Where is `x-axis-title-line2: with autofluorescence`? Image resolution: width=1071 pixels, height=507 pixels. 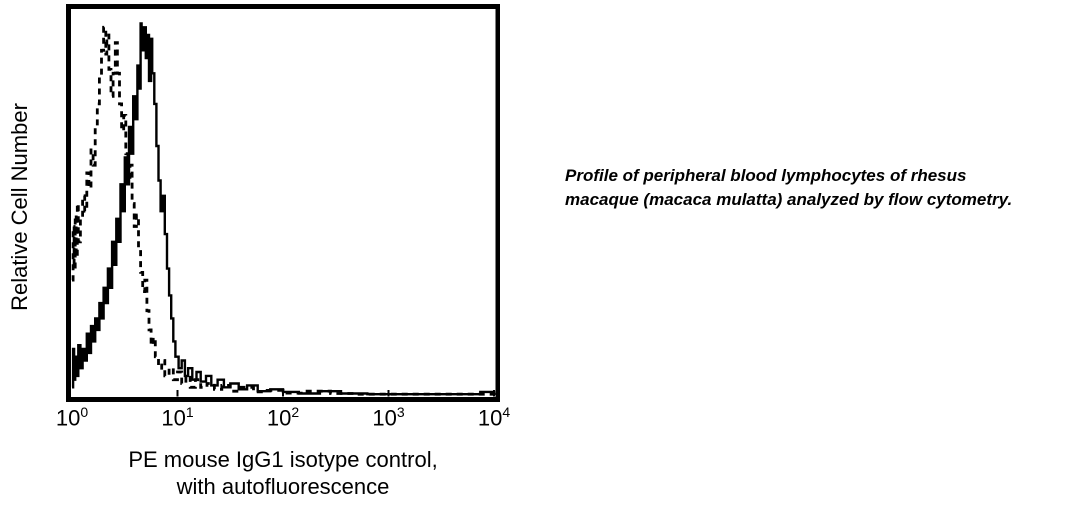
x-axis-title-line2: with autofluorescence is located at coordinates (283, 486).